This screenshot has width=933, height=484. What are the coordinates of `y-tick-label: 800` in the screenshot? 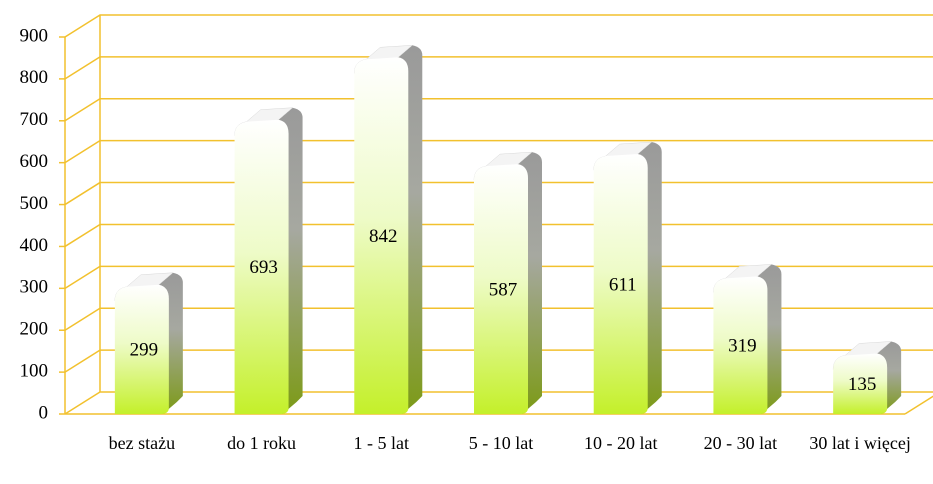 It's located at (34, 77).